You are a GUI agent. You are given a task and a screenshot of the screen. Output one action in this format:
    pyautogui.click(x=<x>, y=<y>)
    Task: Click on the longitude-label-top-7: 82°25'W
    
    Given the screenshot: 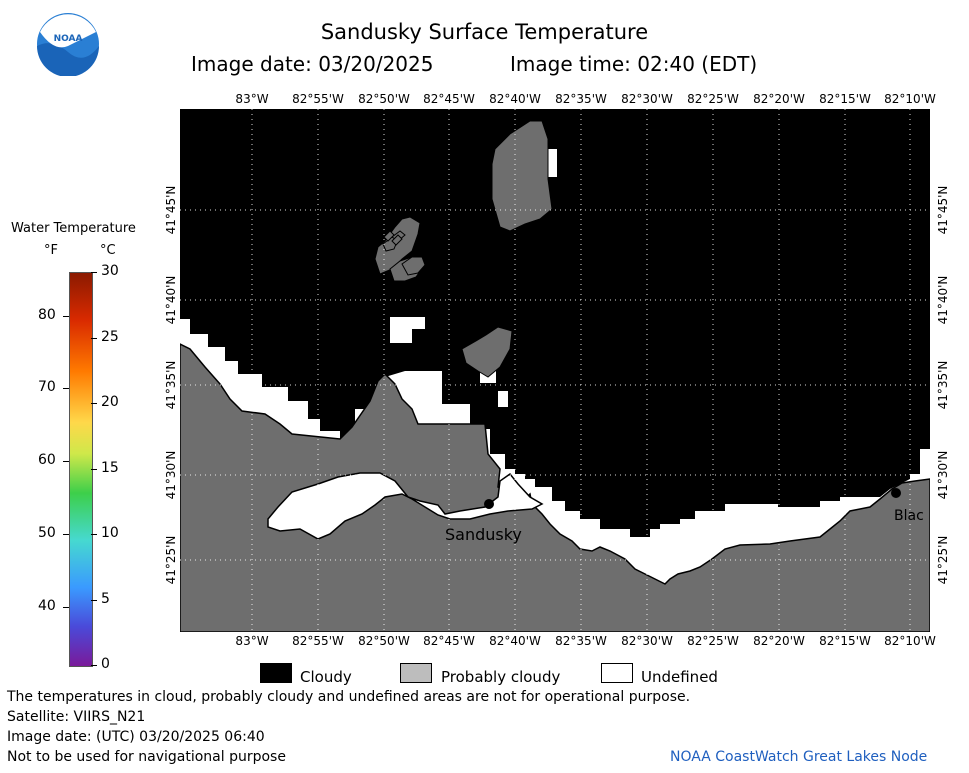 What is the action you would take?
    pyautogui.click(x=713, y=99)
    